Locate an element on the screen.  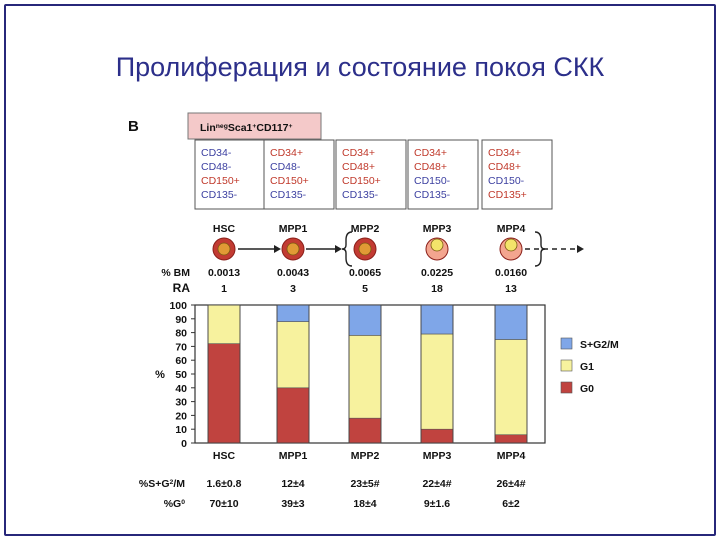
sg2m-value-3: 22±4# is located at coordinates (436, 484).